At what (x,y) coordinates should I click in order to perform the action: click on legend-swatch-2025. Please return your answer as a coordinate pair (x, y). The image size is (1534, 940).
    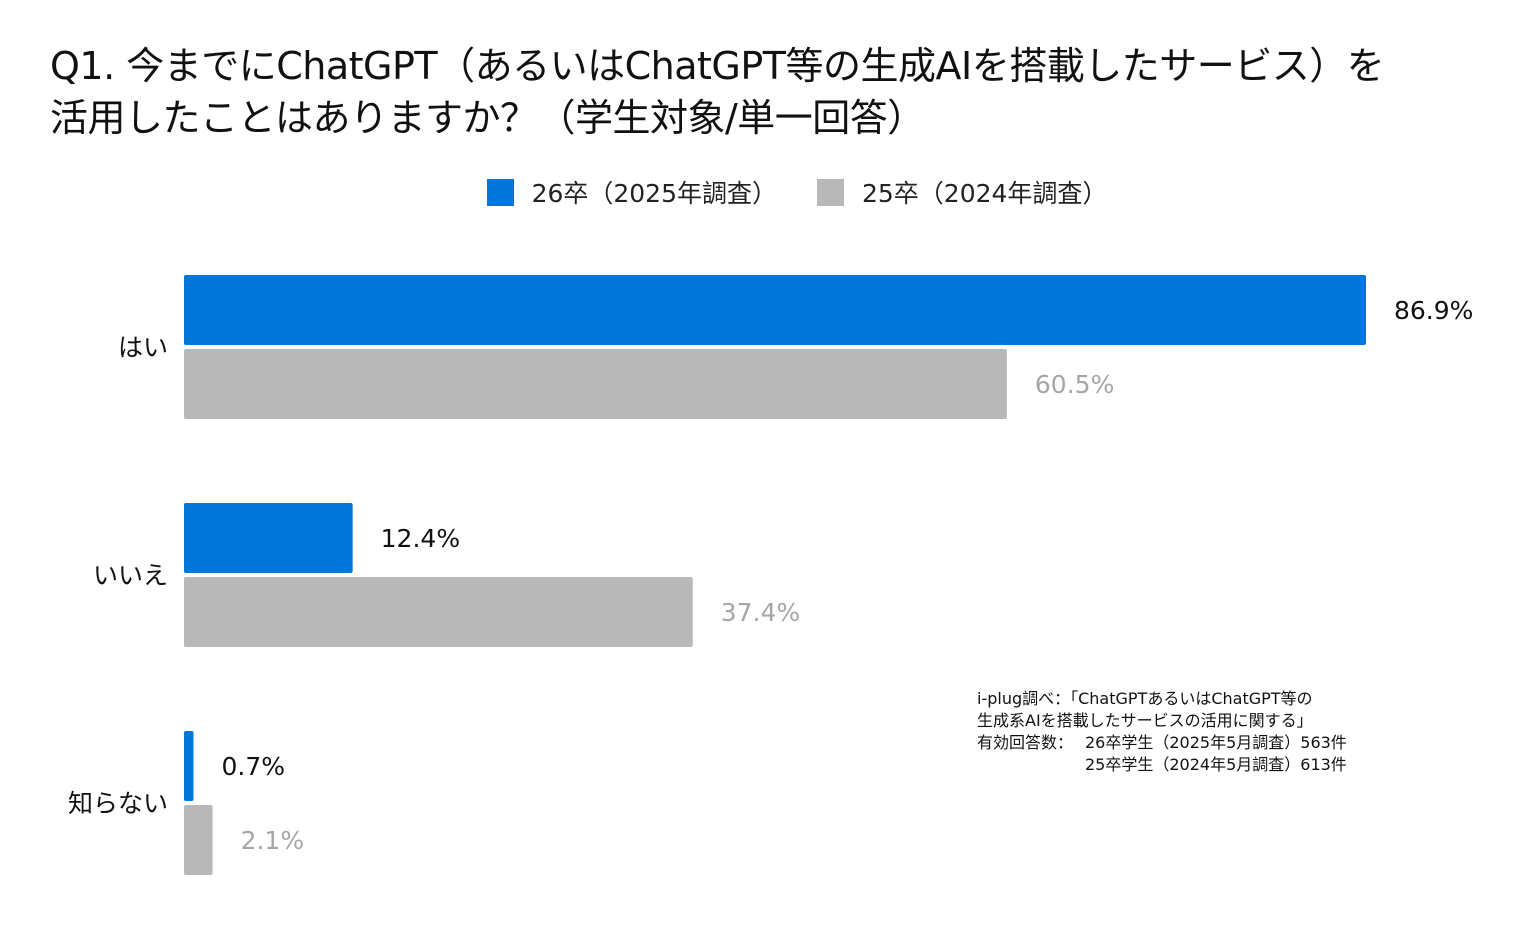
    Looking at the image, I should click on (500, 192).